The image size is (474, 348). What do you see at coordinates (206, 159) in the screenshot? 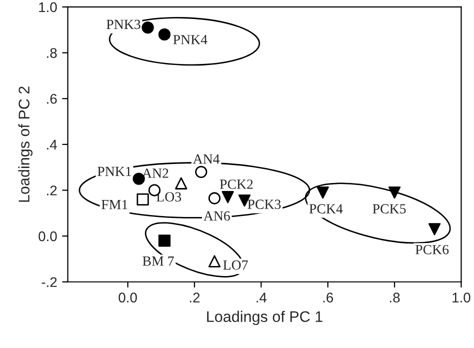
I see `annotation: AN4` at bounding box center [206, 159].